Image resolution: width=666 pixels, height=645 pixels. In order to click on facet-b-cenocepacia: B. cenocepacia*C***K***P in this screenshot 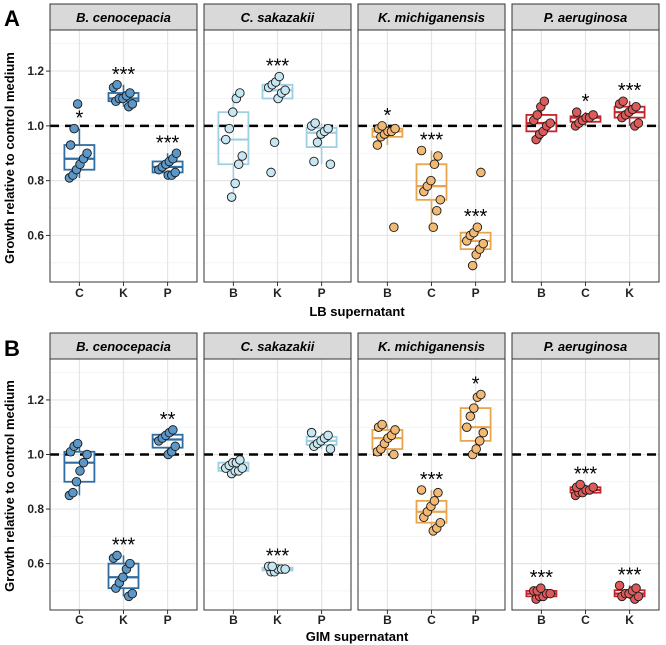, I will do `click(123, 151)`.